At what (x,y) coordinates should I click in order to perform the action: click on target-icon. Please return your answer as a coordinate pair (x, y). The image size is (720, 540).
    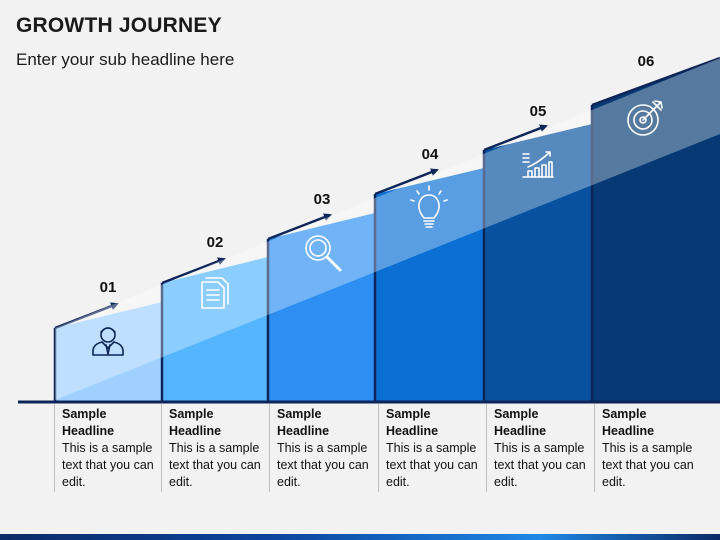
    Looking at the image, I should click on (645, 118).